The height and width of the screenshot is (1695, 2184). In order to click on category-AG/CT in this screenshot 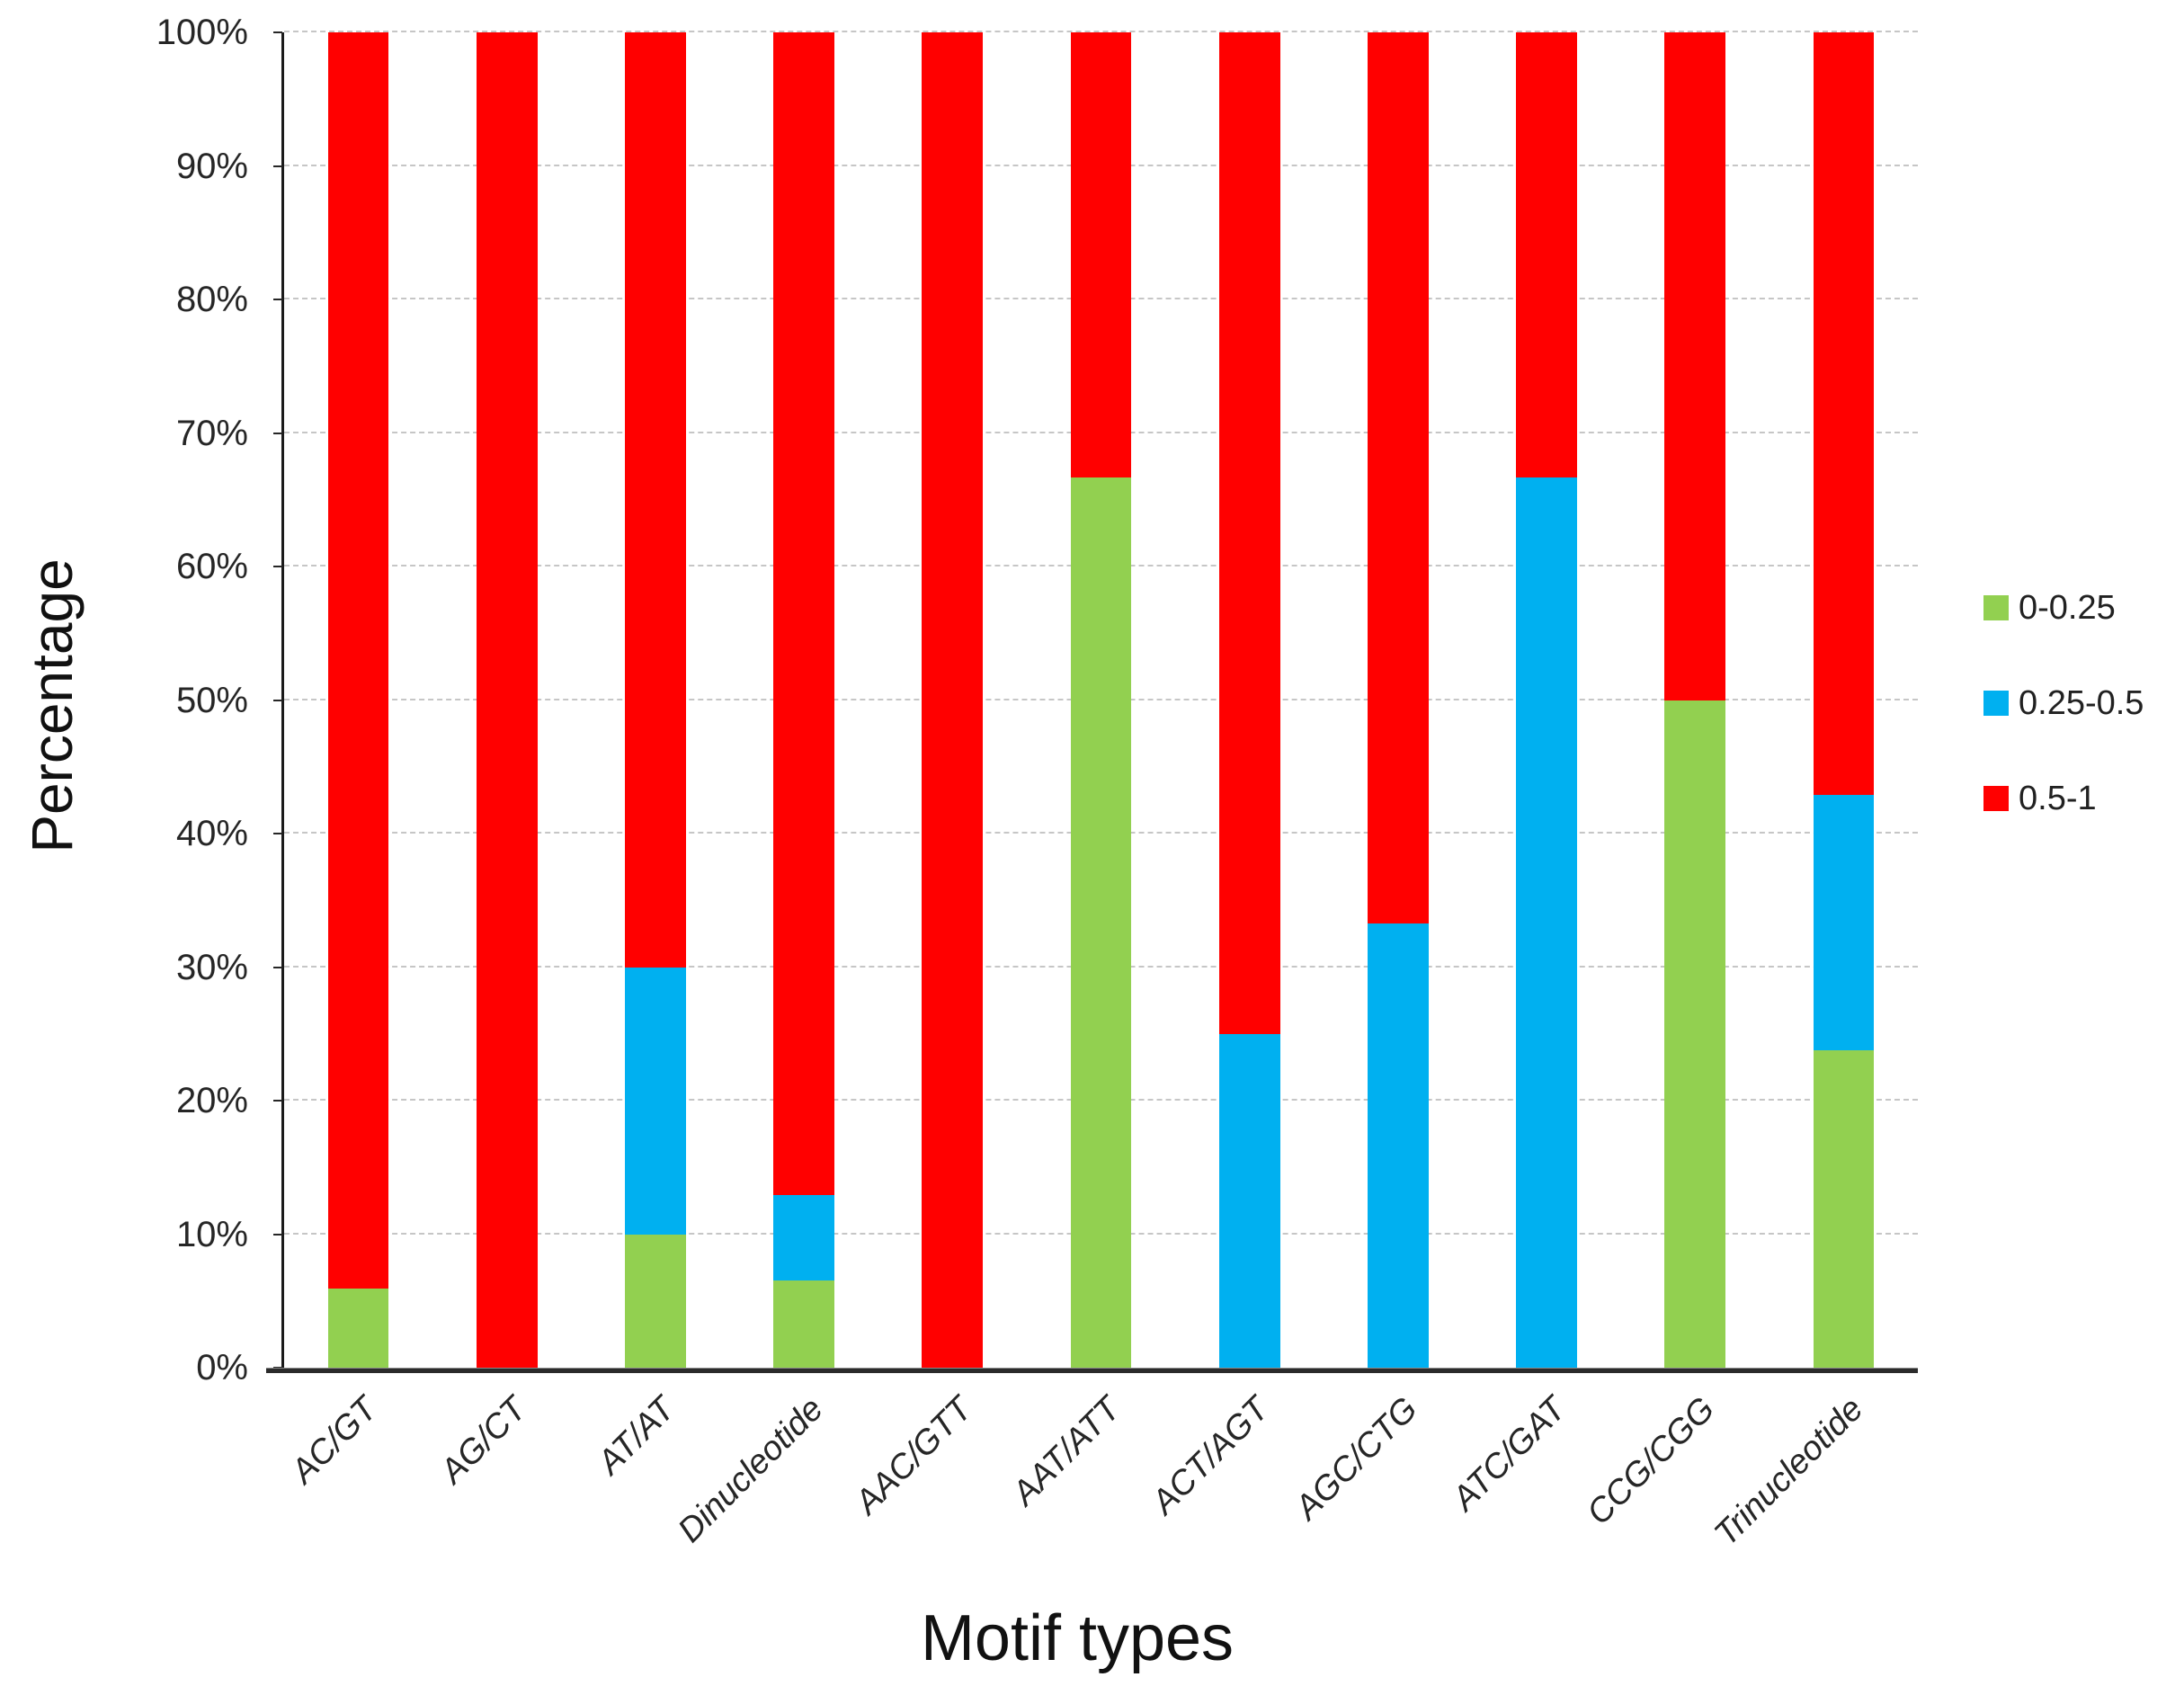, I will do `click(506, 700)`.